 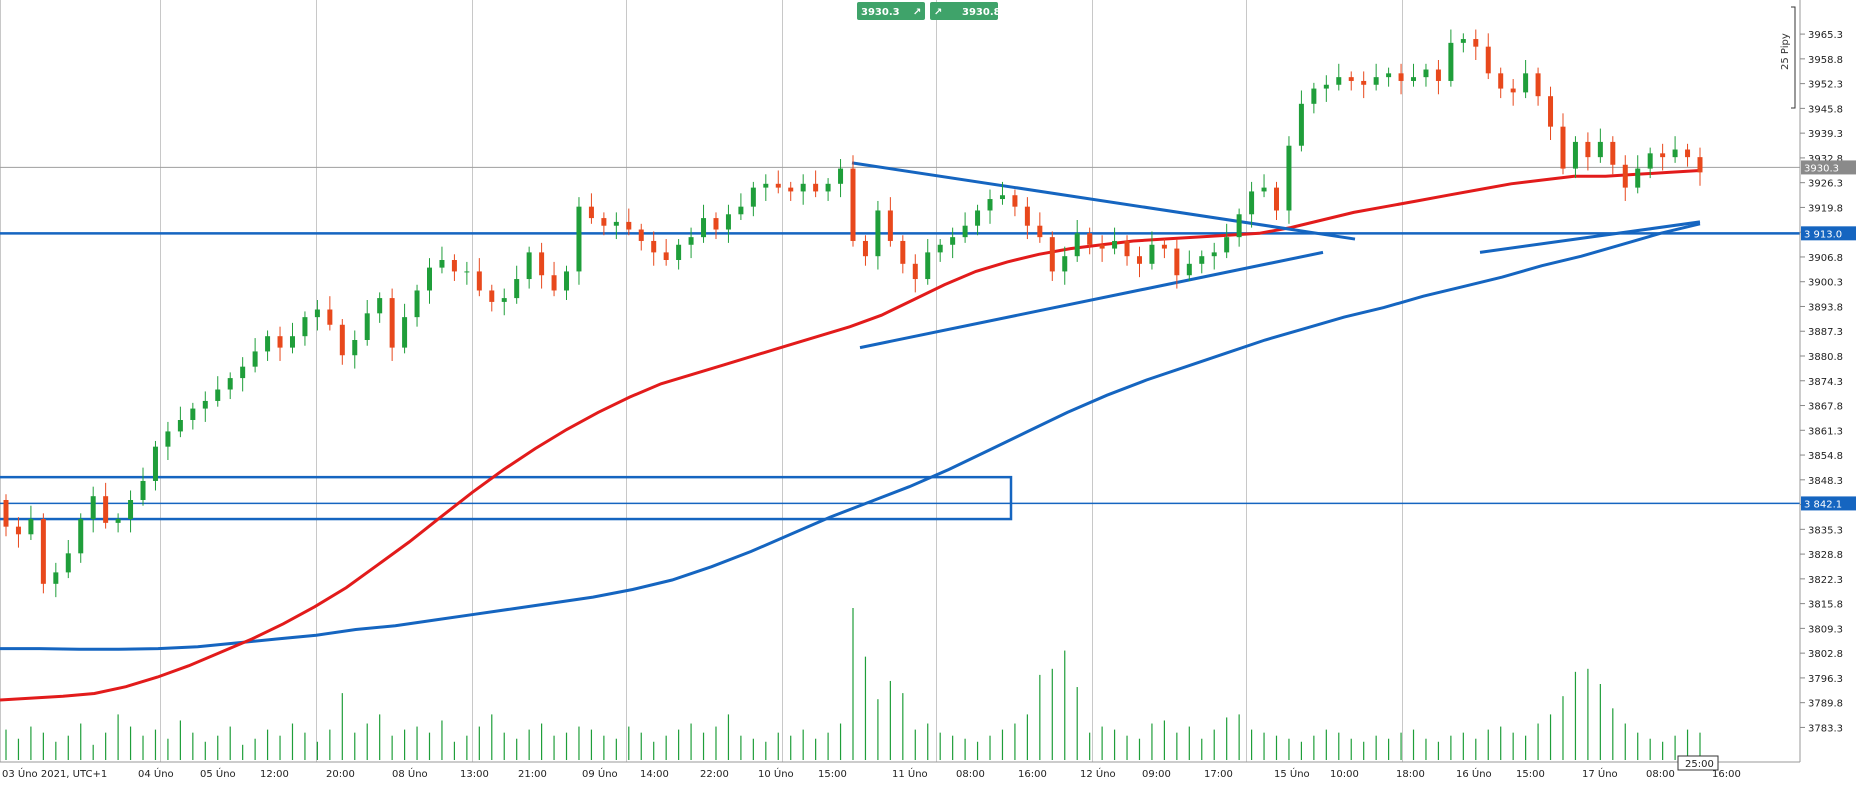 What do you see at coordinates (1530, 774) in the screenshot?
I see `time-tick-label: 15:00` at bounding box center [1530, 774].